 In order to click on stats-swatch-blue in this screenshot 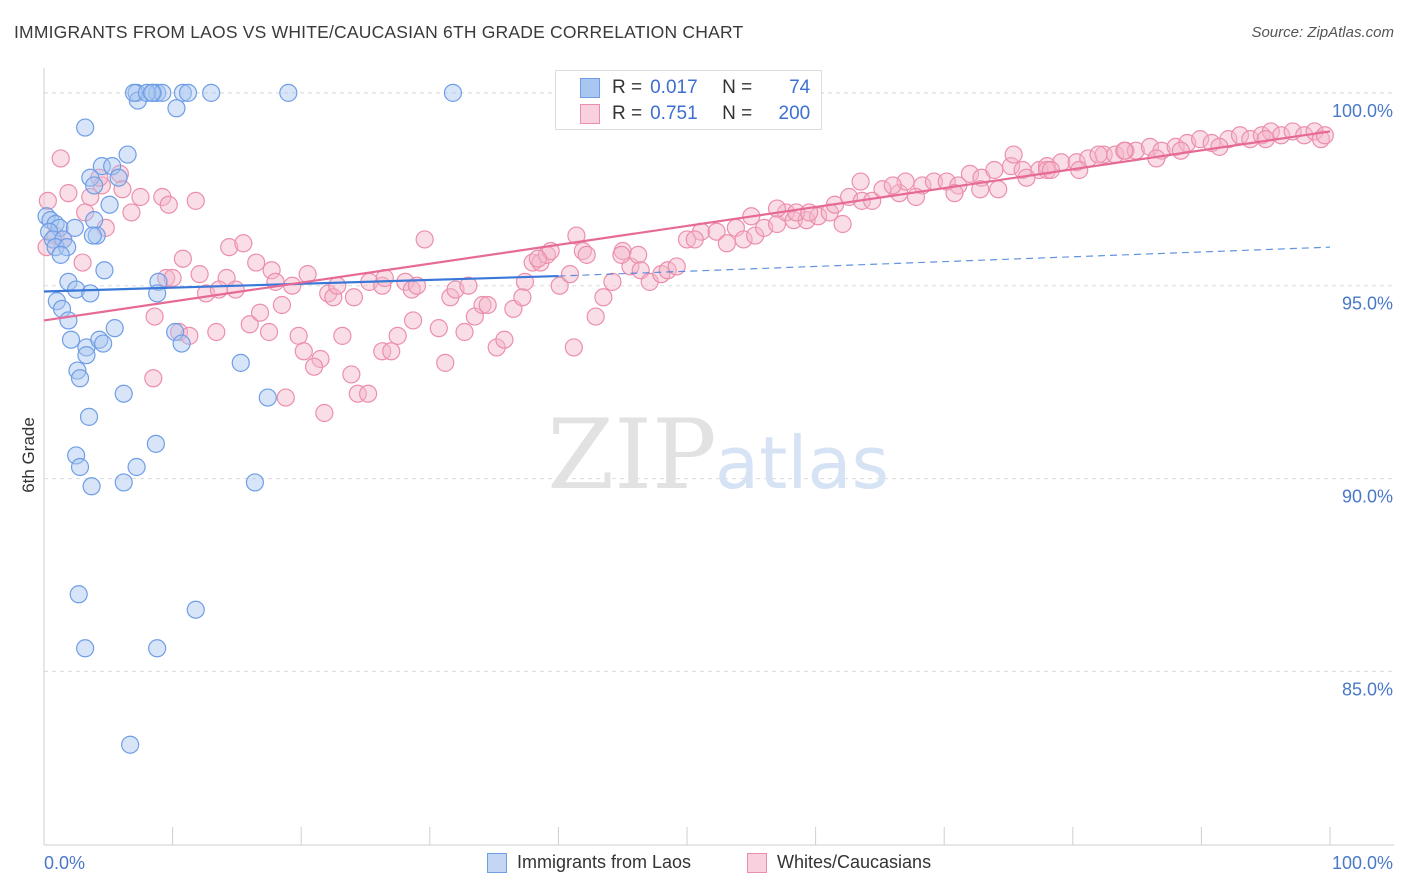, I will do `click(590, 88)`.